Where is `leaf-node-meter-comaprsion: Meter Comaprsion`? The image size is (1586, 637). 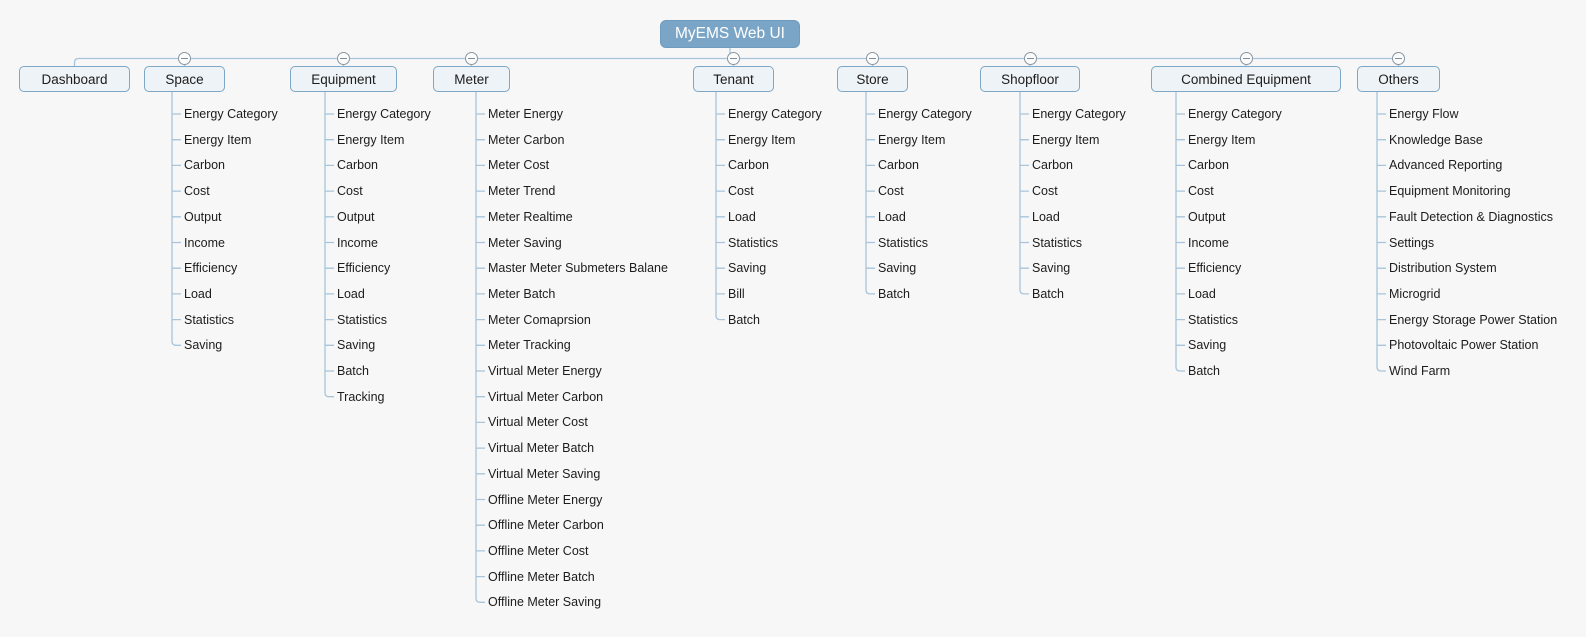
leaf-node-meter-comaprsion: Meter Comaprsion is located at coordinates (539, 319).